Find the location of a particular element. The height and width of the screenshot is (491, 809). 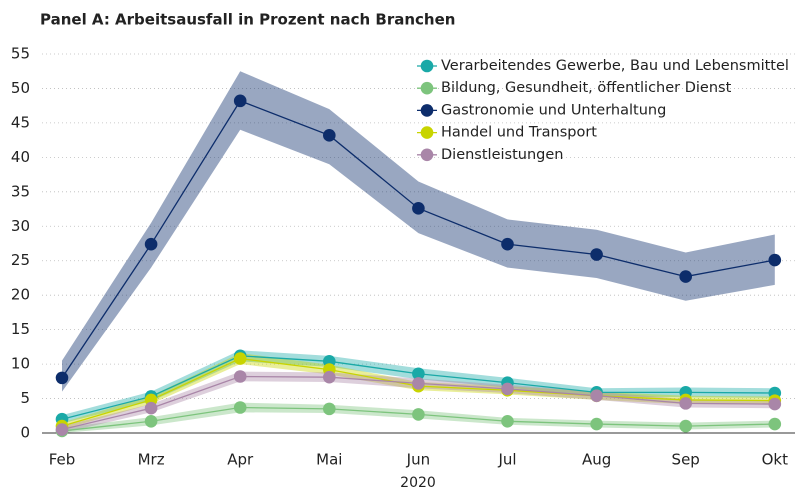

y-tick-label: 20 is located at coordinates (20, 295).